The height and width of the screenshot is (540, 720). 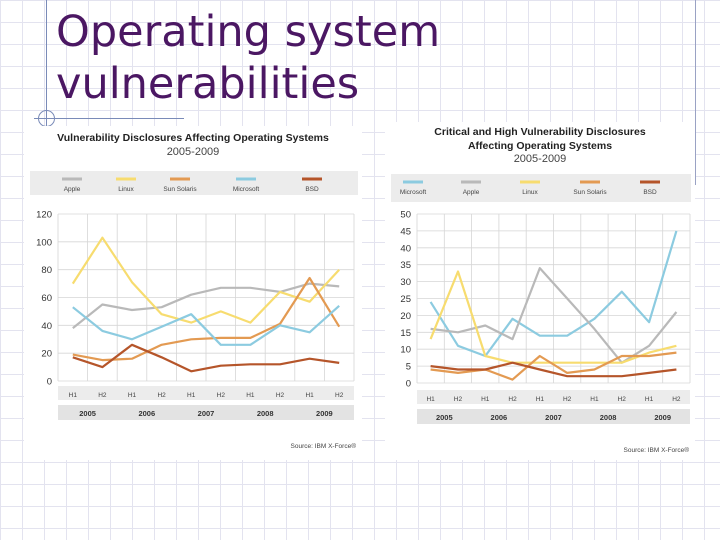 I want to click on y-tick-label: 50, so click(x=405, y=215).